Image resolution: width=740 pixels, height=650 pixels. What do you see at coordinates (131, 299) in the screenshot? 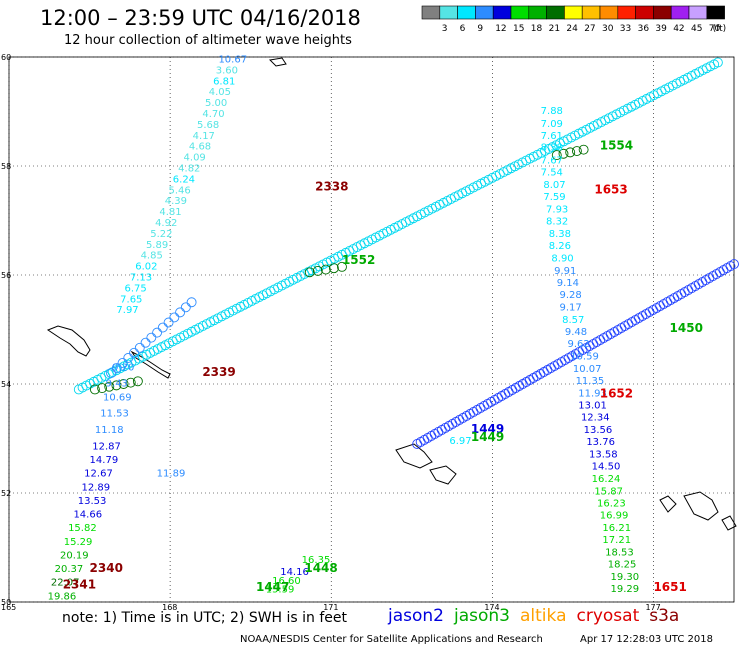
I see `wave-height-value: 7.65` at bounding box center [131, 299].